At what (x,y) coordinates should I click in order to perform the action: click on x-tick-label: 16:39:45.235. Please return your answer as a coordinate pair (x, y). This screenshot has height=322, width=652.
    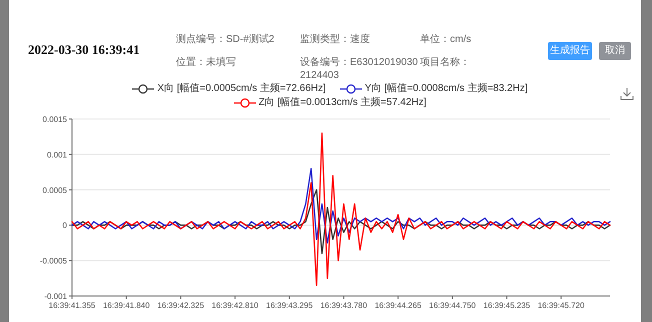
    Looking at the image, I should click on (507, 305).